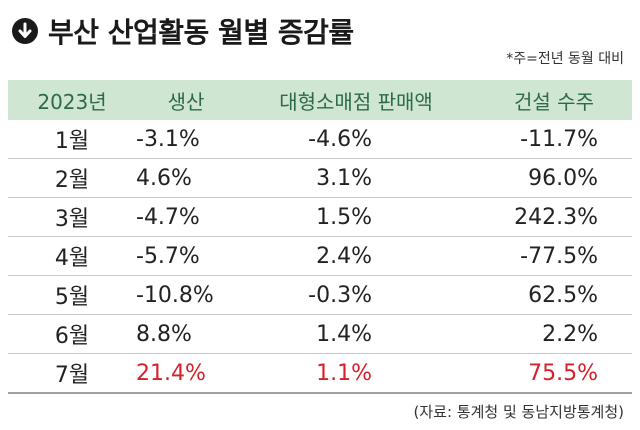 Image resolution: width=640 pixels, height=430 pixels. What do you see at coordinates (518, 412) in the screenshot?
I see `source-note: (자료: 통계청 및 동남지방통계청)` at bounding box center [518, 412].